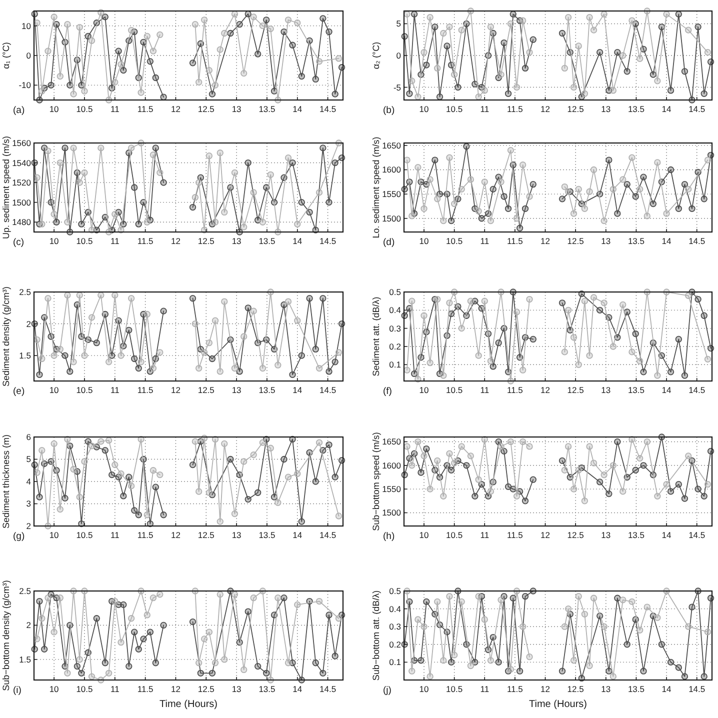  I want to click on x-tick-label: 13.5, so click(267, 109).